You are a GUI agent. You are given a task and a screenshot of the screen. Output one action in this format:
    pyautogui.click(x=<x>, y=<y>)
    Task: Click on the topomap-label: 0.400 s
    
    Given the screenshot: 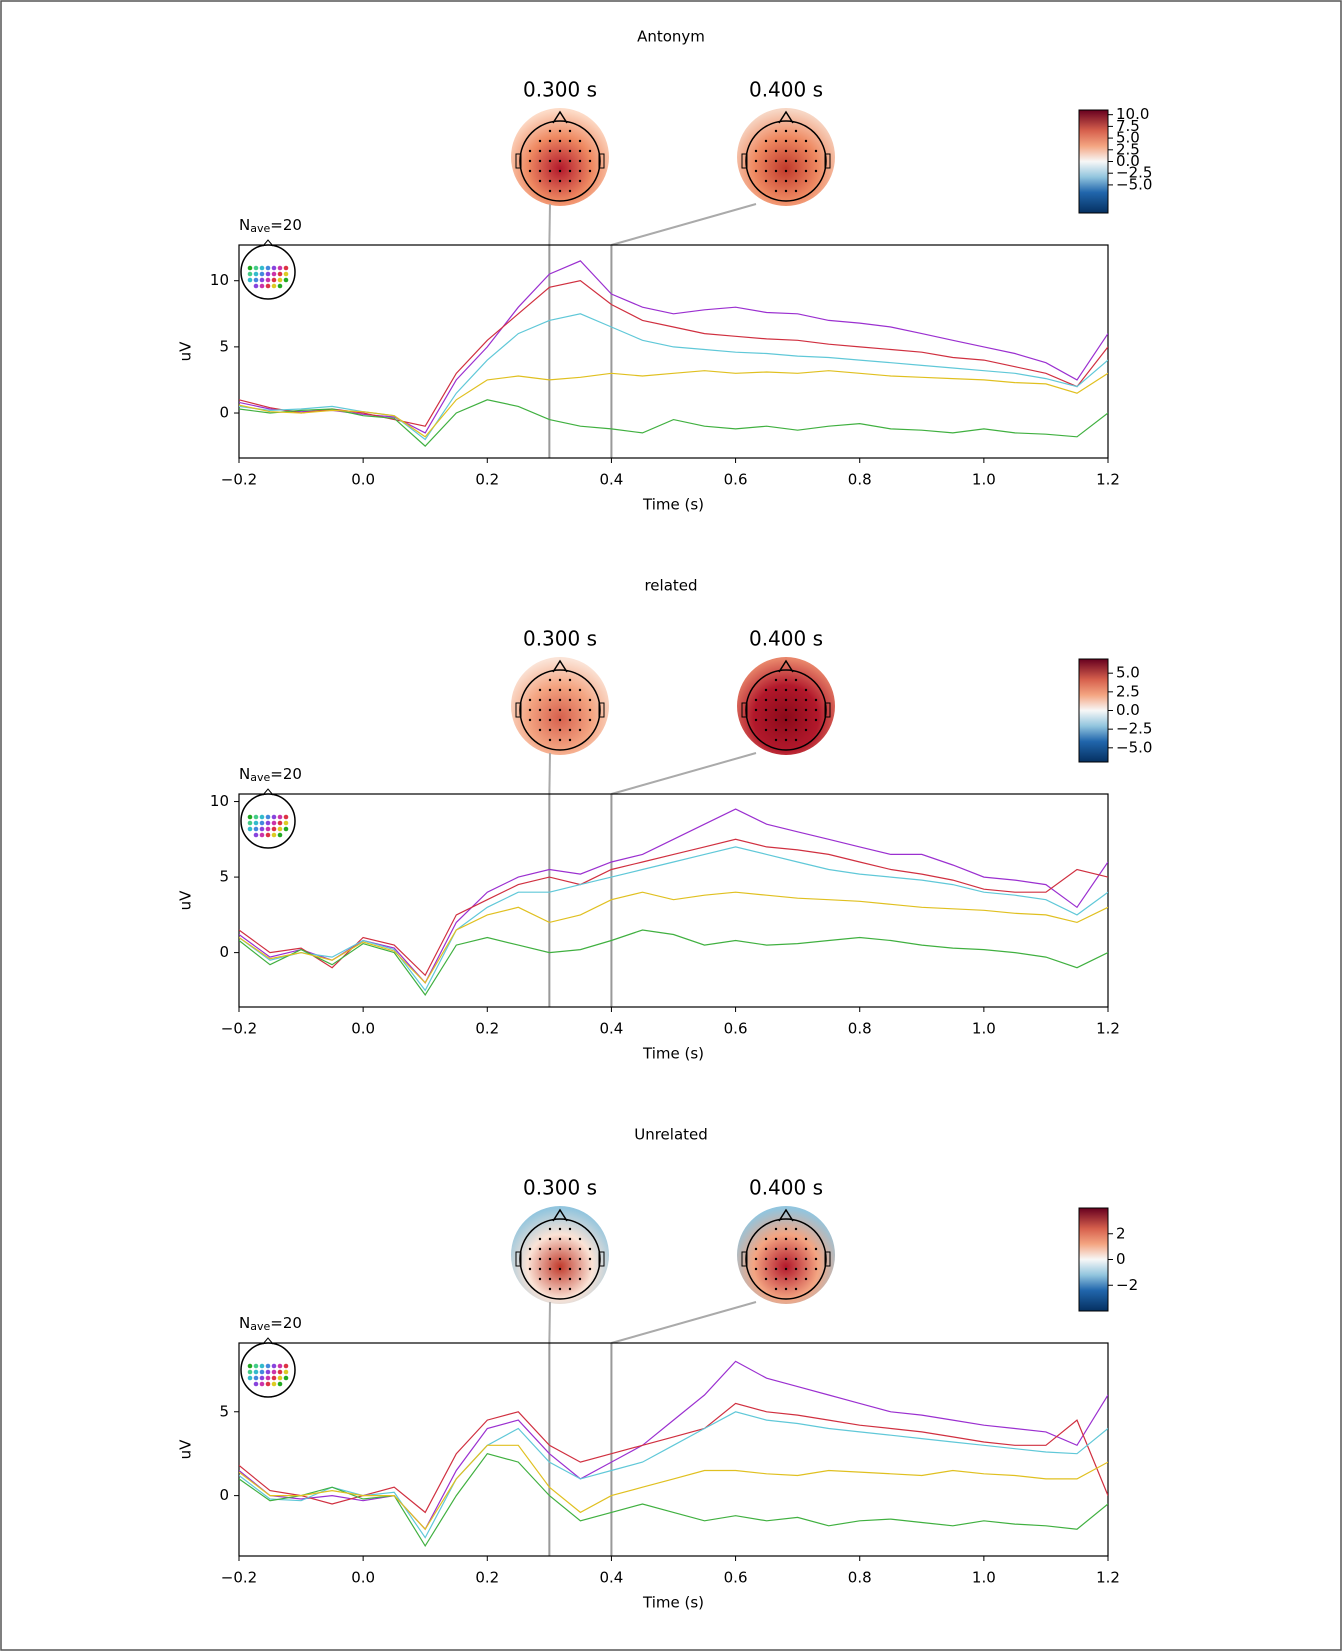 What is the action you would take?
    pyautogui.click(x=786, y=90)
    